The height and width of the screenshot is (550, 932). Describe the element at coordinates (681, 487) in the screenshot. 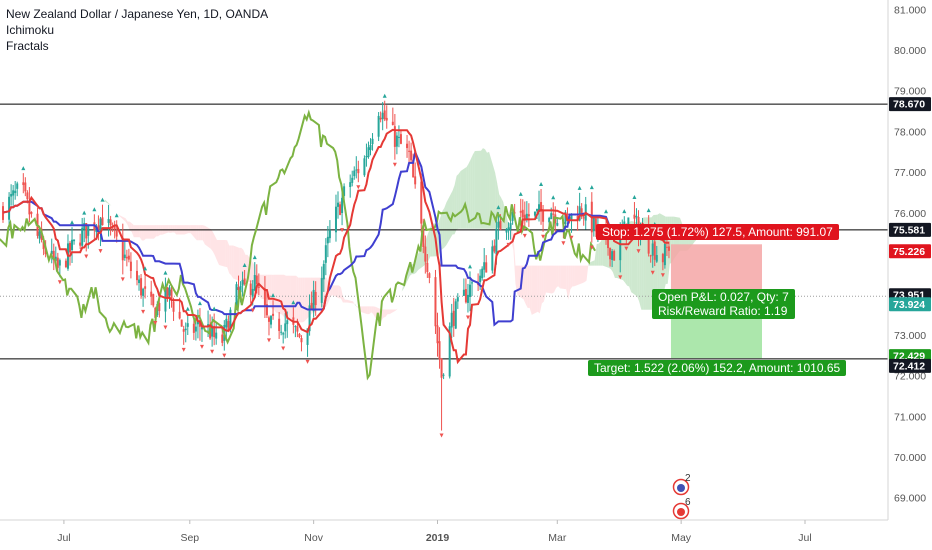

I see `earnings-event-icon` at that location.